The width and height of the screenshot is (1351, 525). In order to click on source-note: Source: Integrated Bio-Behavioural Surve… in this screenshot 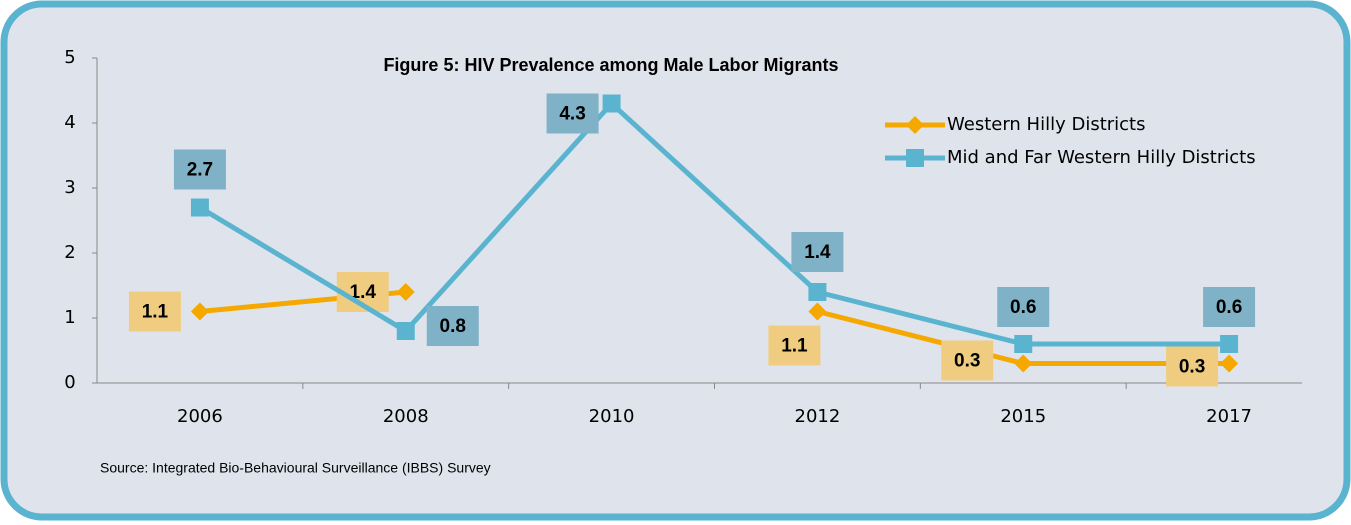, I will do `click(295, 468)`.